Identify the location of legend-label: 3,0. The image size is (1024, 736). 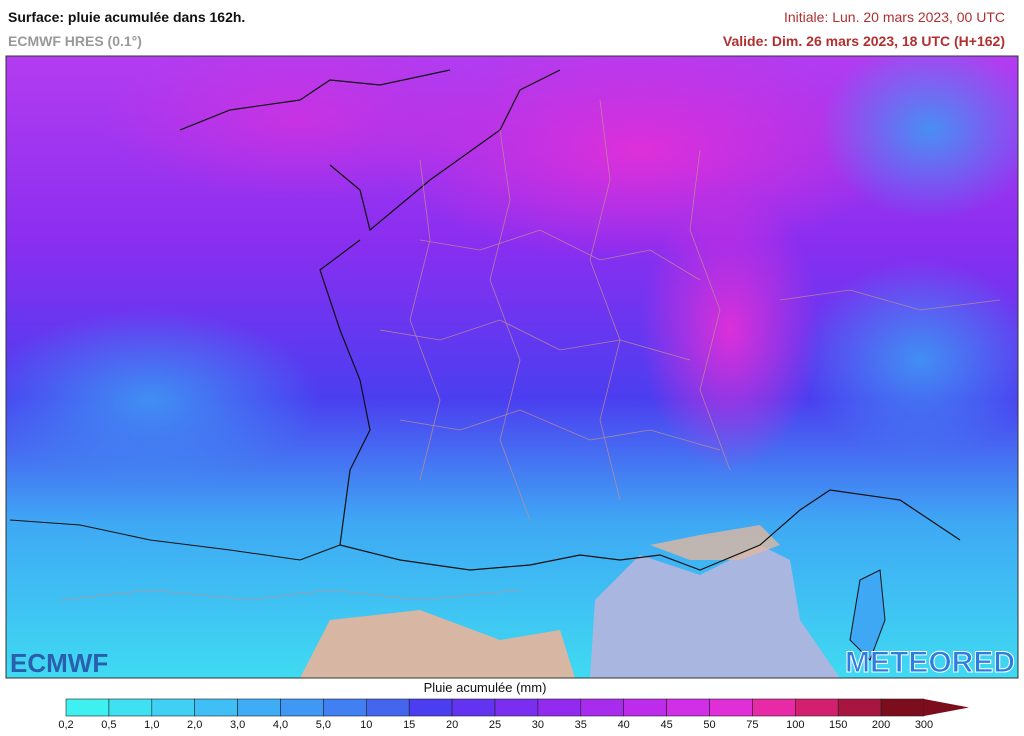
(237, 725).